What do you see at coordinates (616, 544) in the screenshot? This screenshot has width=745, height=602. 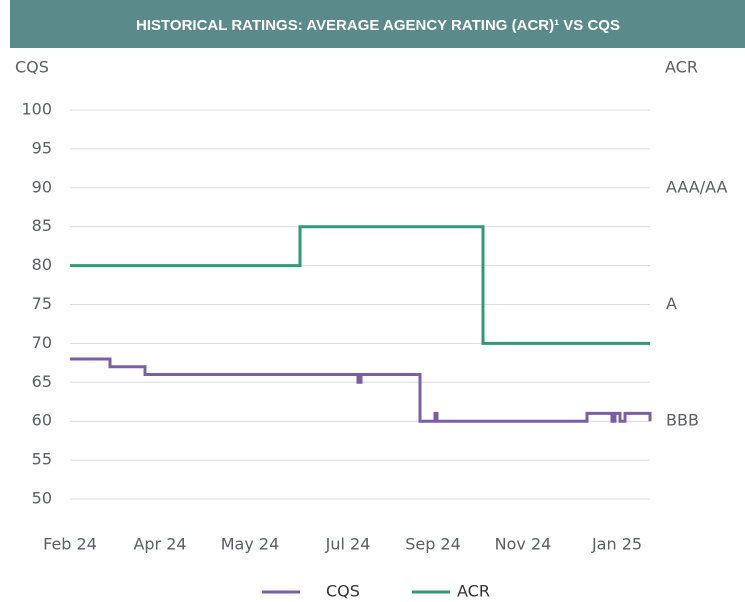 I see `x-tick-label: Jan 25` at bounding box center [616, 544].